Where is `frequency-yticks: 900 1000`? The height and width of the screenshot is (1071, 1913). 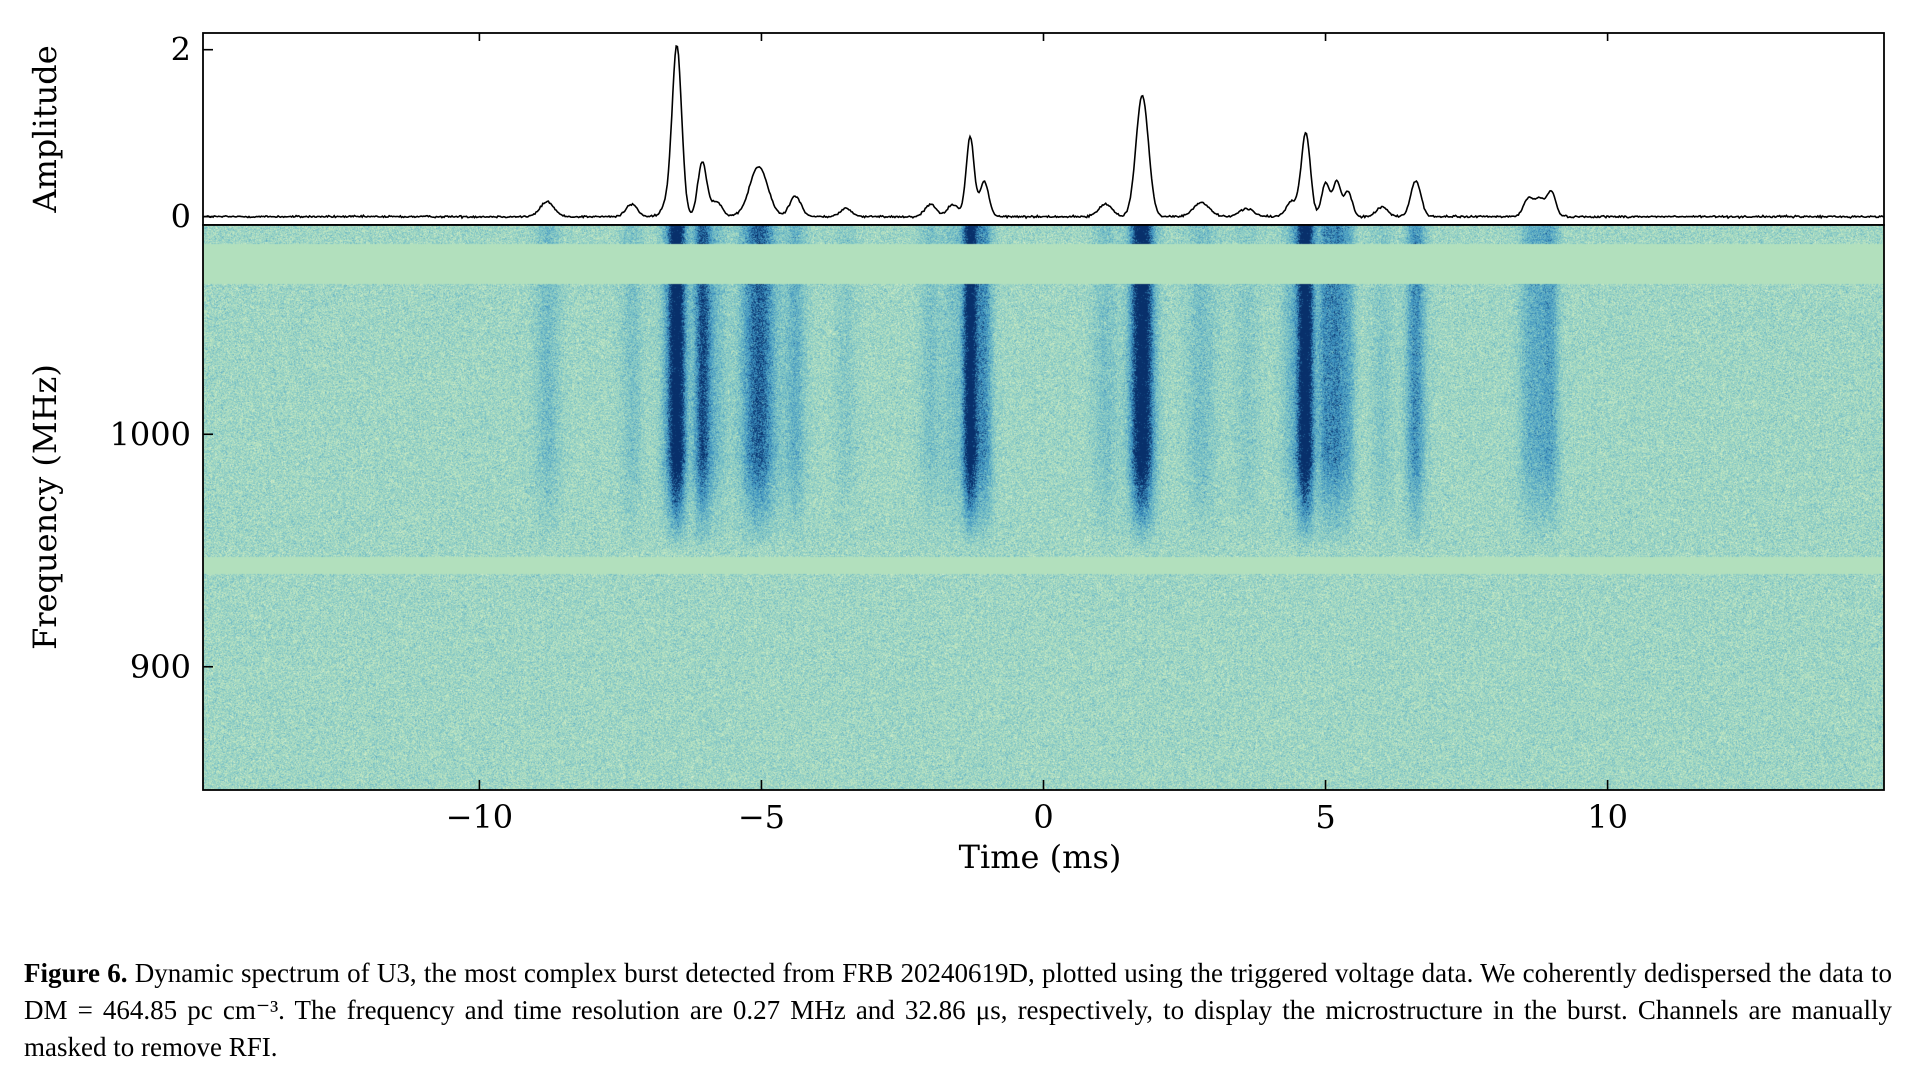
frequency-yticks: 900 1000 is located at coordinates (161, 550).